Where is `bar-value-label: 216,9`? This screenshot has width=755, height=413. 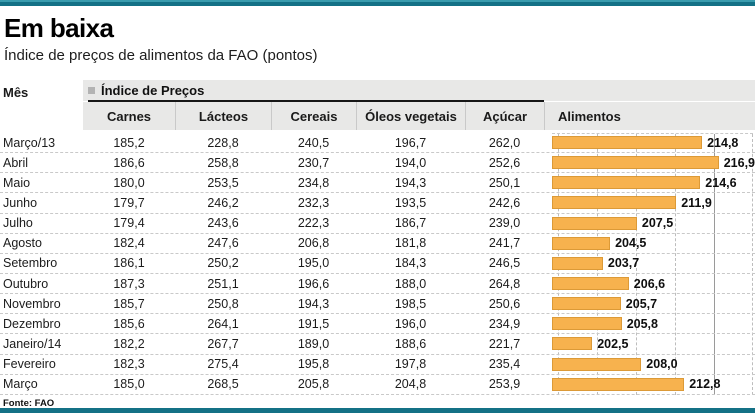
bar-value-label: 216,9 is located at coordinates (739, 162).